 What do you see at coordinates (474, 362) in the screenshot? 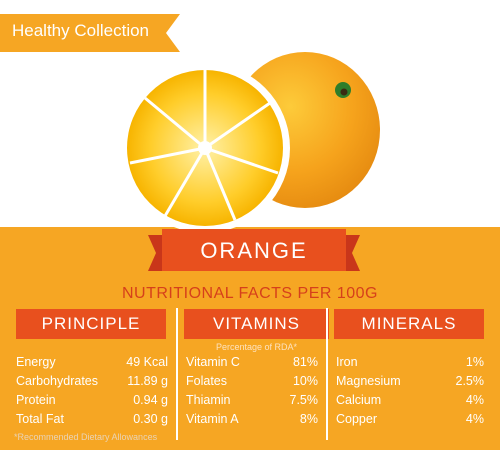
I see `mineral-value: 1%` at bounding box center [474, 362].